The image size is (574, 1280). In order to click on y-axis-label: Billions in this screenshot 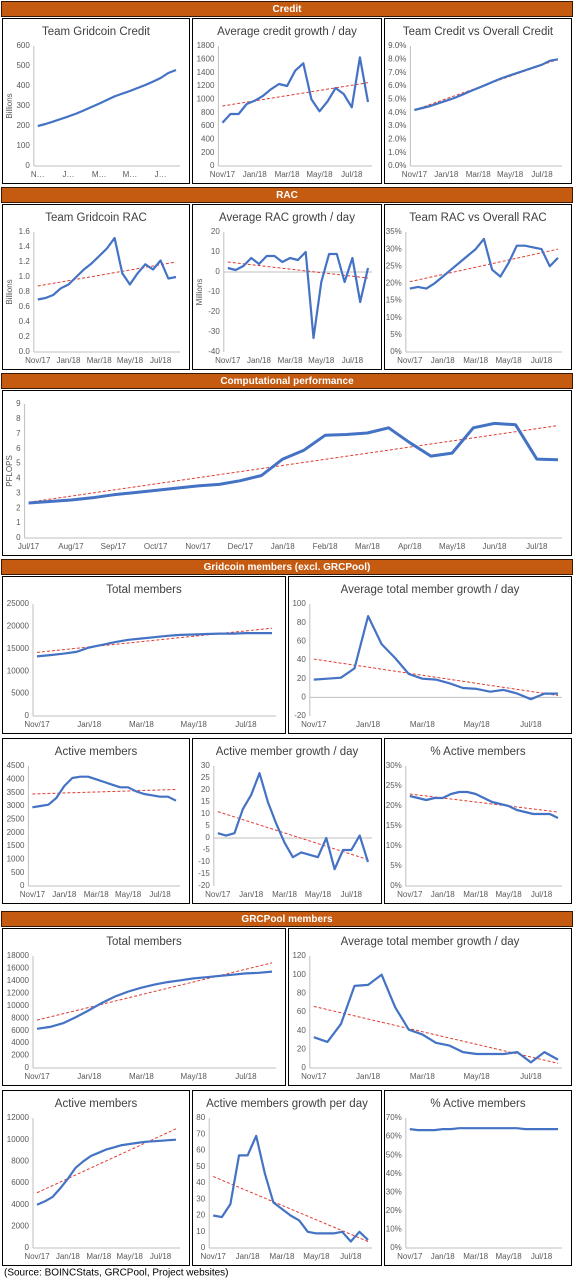, I will do `click(9, 105)`.